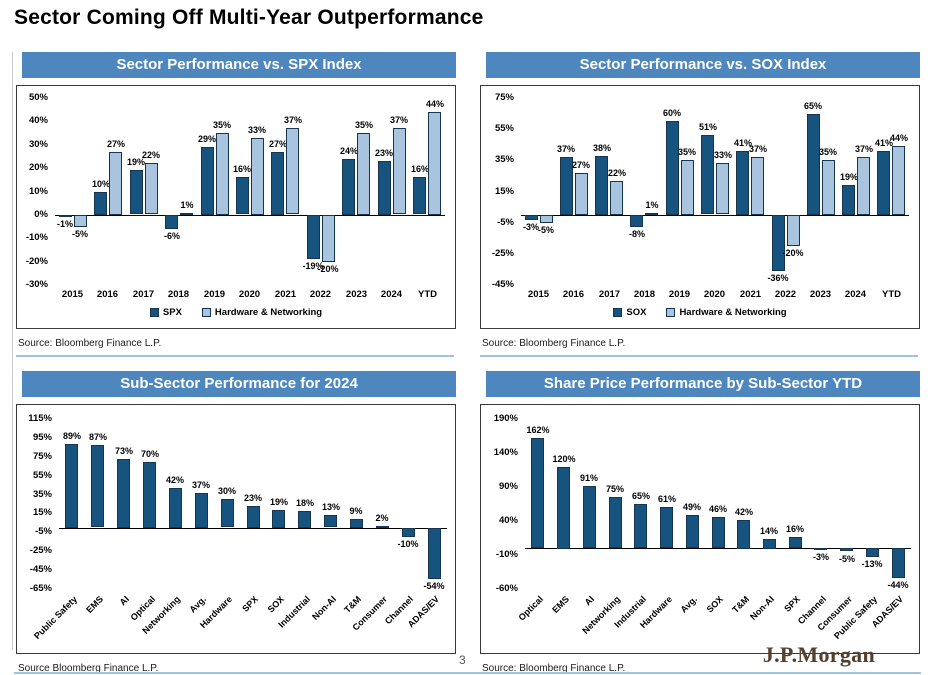 The width and height of the screenshot is (931, 675). What do you see at coordinates (42, 475) in the screenshot?
I see `y-tick-label: 55%` at bounding box center [42, 475].